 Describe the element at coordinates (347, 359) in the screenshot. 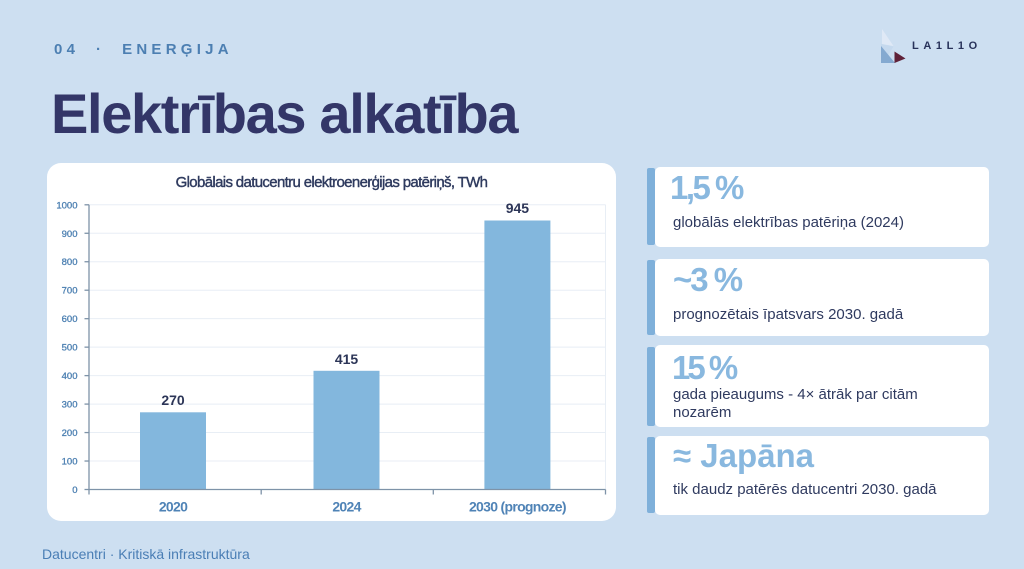

I see `svg-text: 415` at that location.